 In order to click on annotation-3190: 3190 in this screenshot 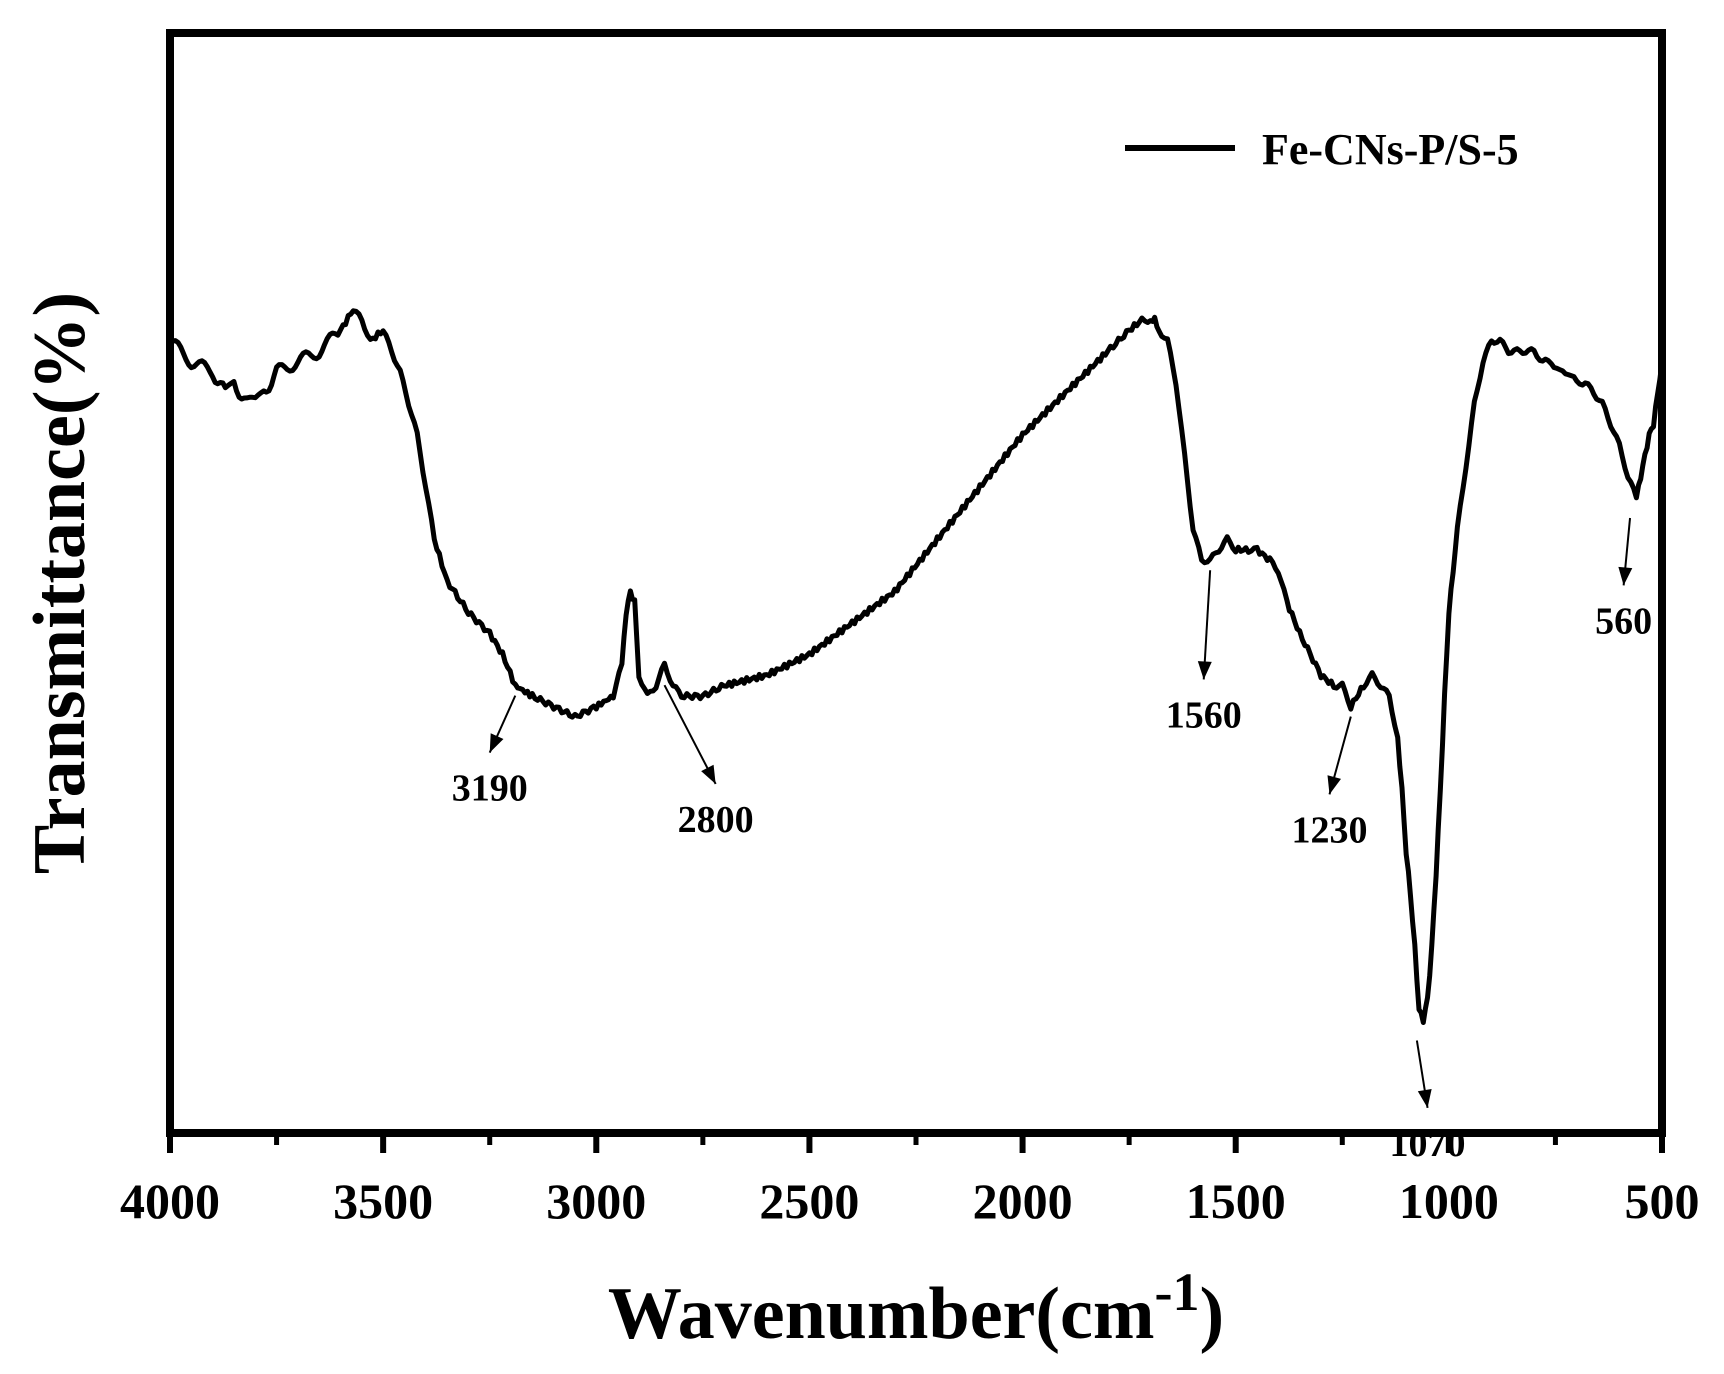, I will do `click(490, 752)`.